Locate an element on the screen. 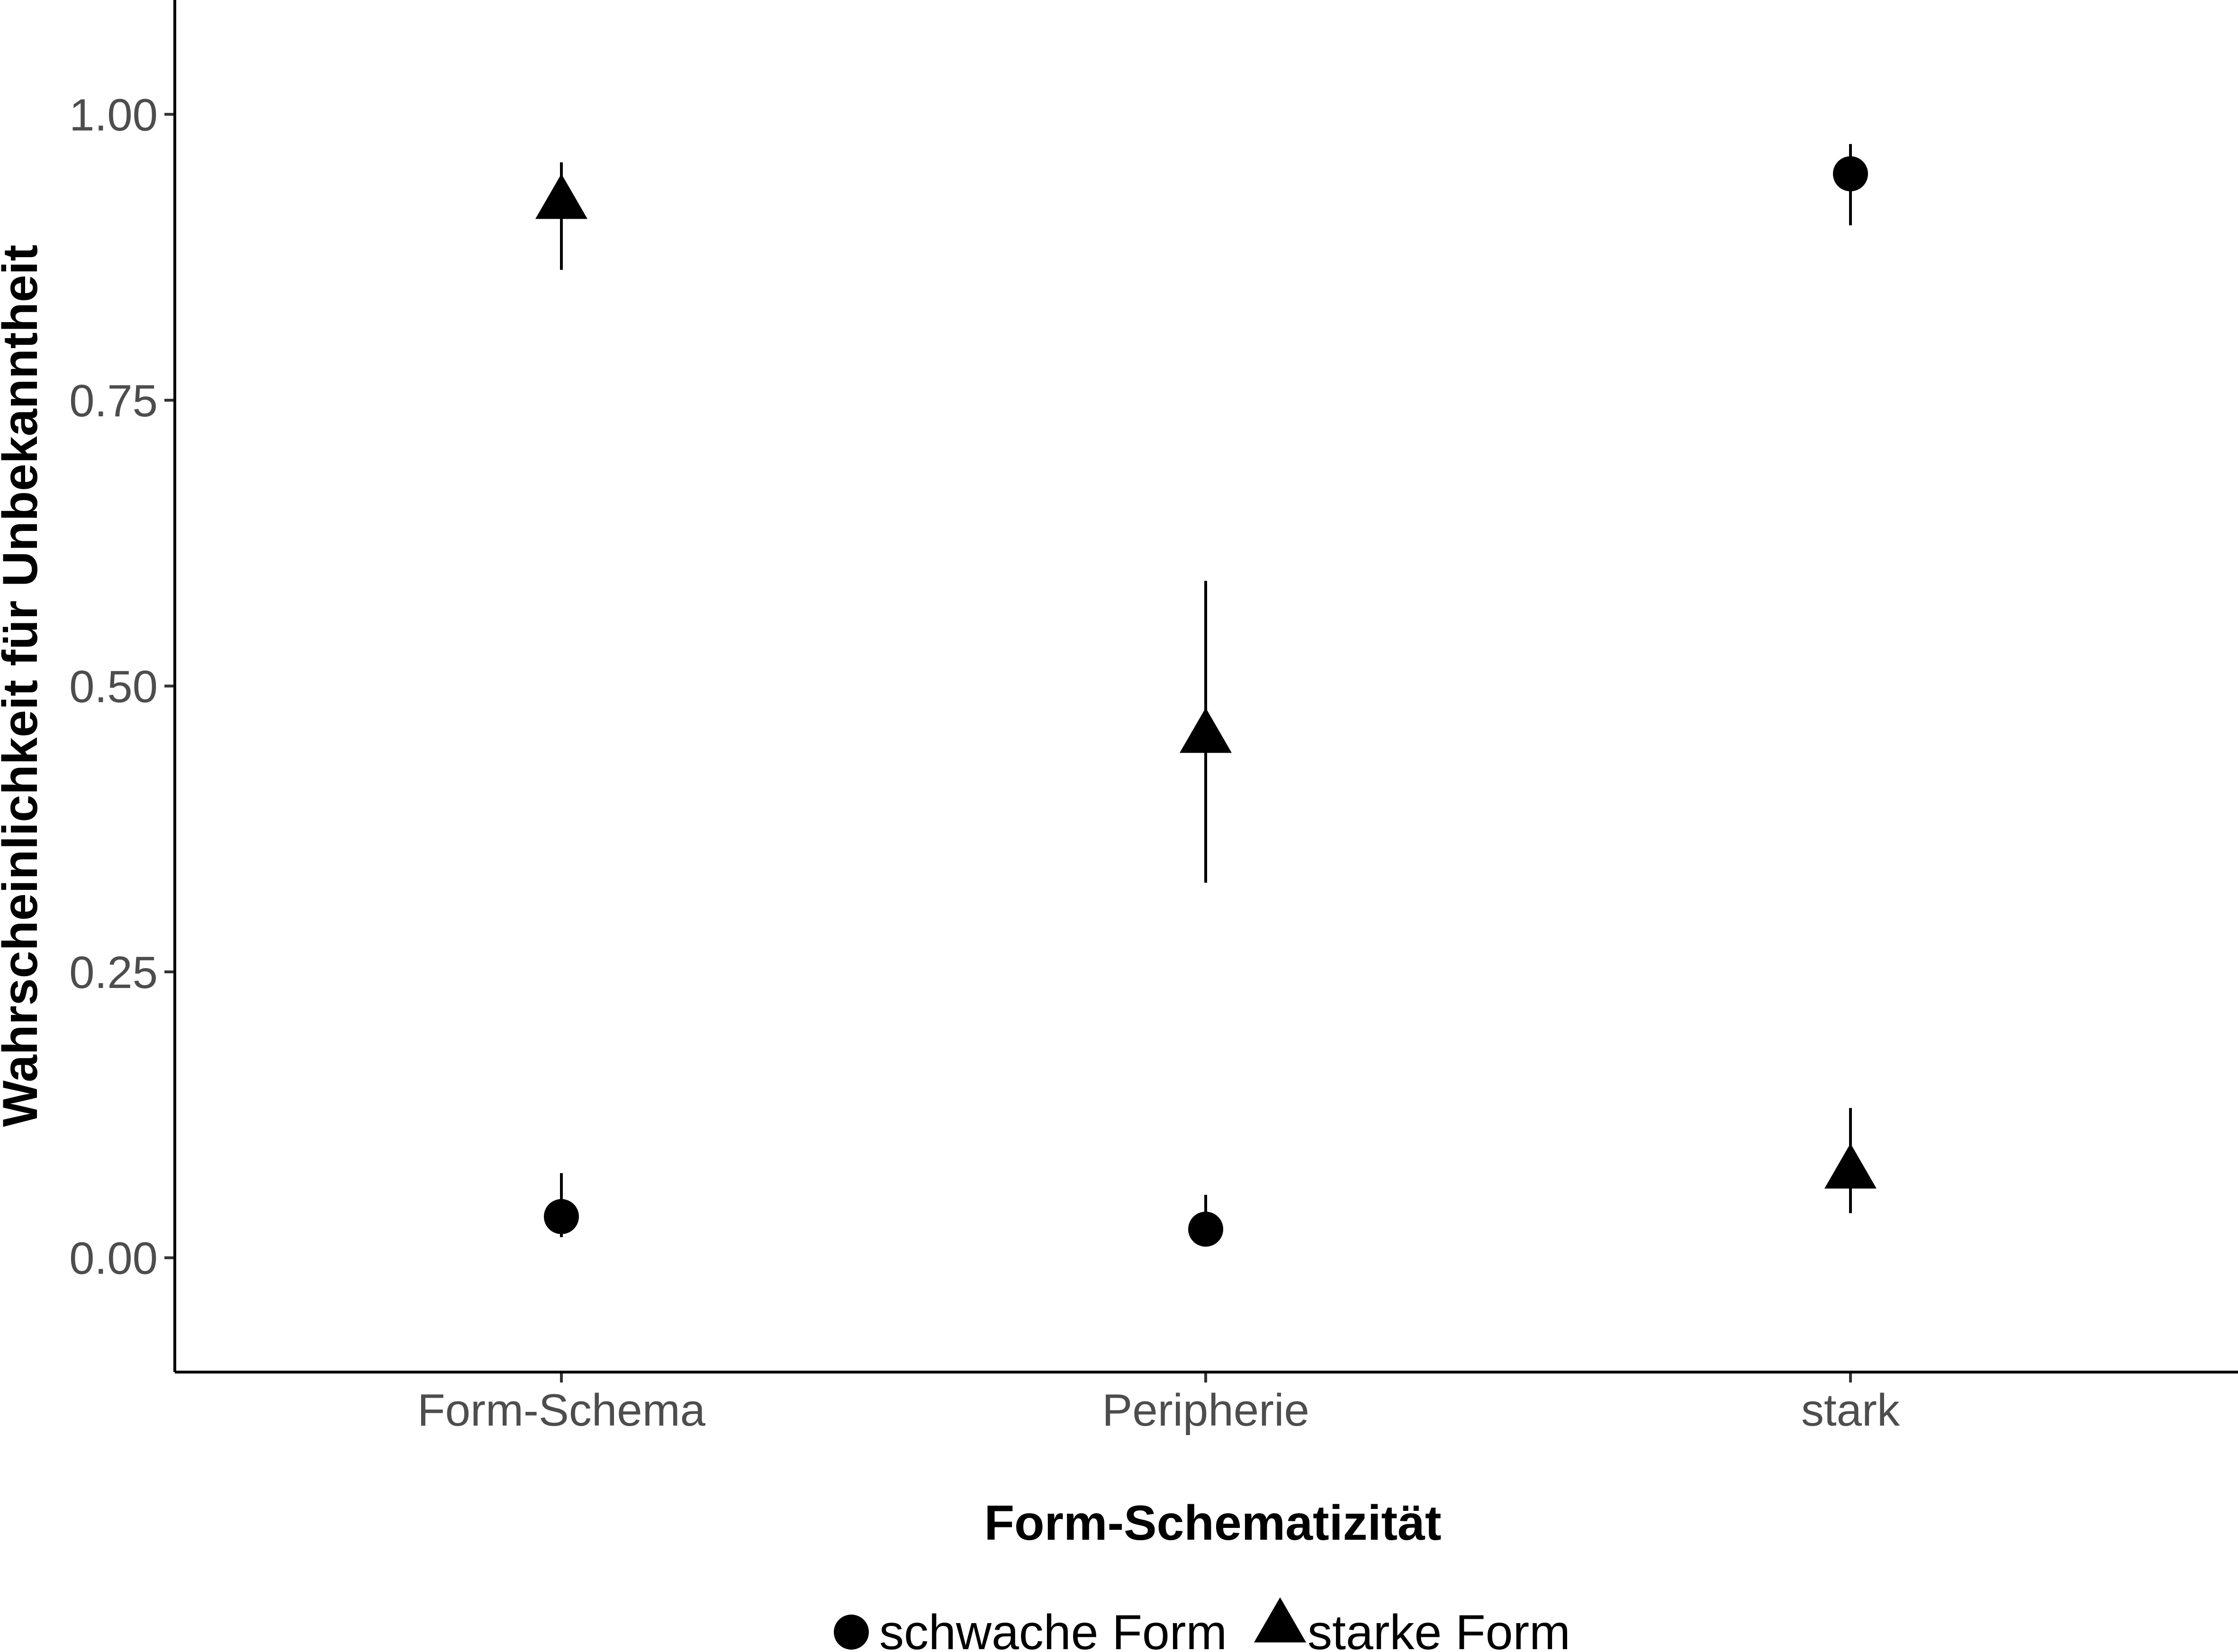 This screenshot has width=2238, height=1652. y-tick-label: 0.75 is located at coordinates (114, 401).